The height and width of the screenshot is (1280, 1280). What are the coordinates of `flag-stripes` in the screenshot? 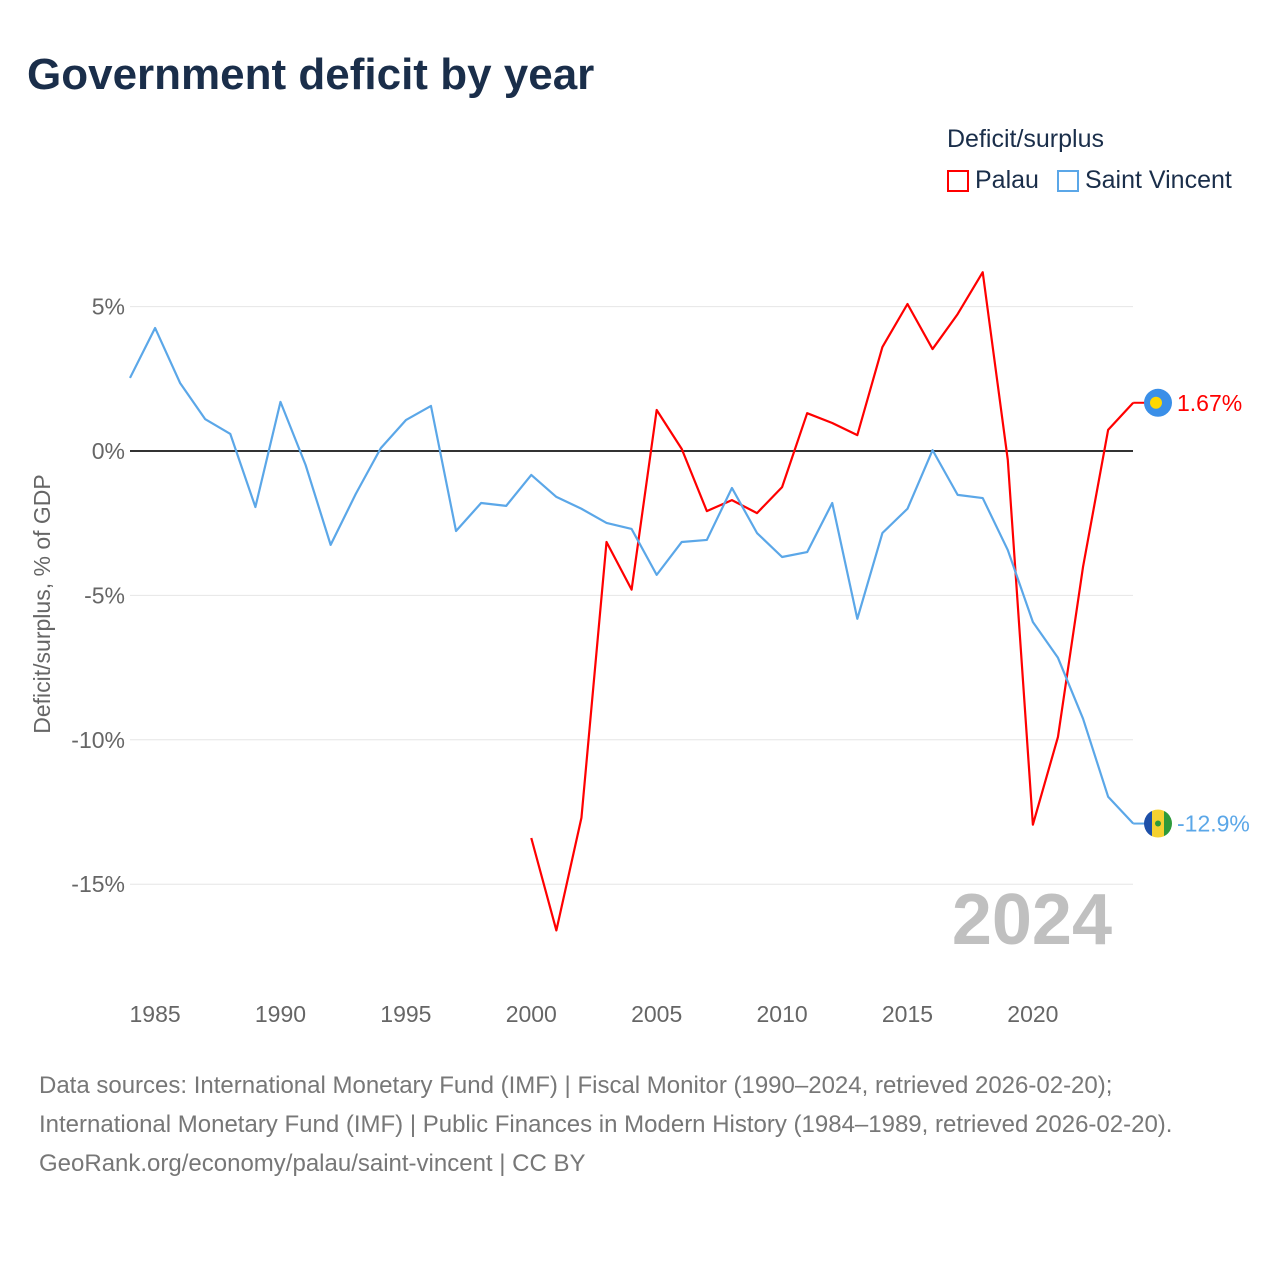 It's located at (1158, 823).